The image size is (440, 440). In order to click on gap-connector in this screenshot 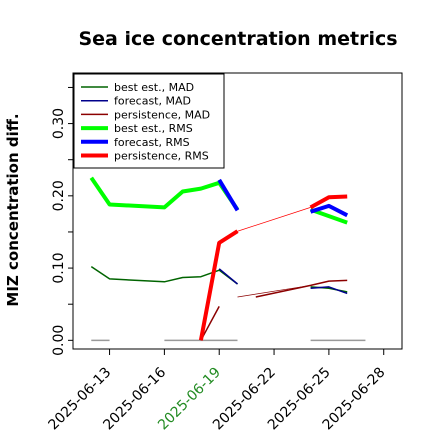, I will do `click(274, 219)`.